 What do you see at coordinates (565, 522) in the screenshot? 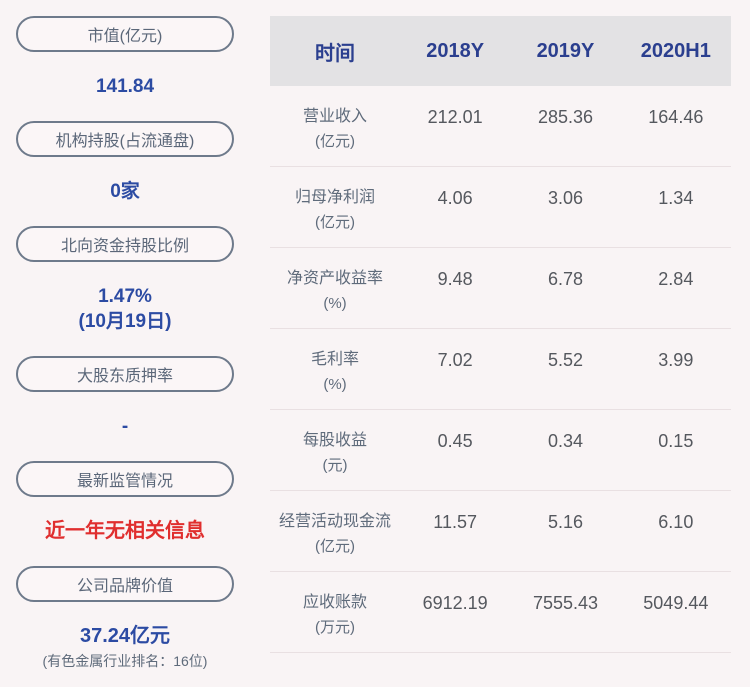
I see `cell-value: 5.16` at bounding box center [565, 522].